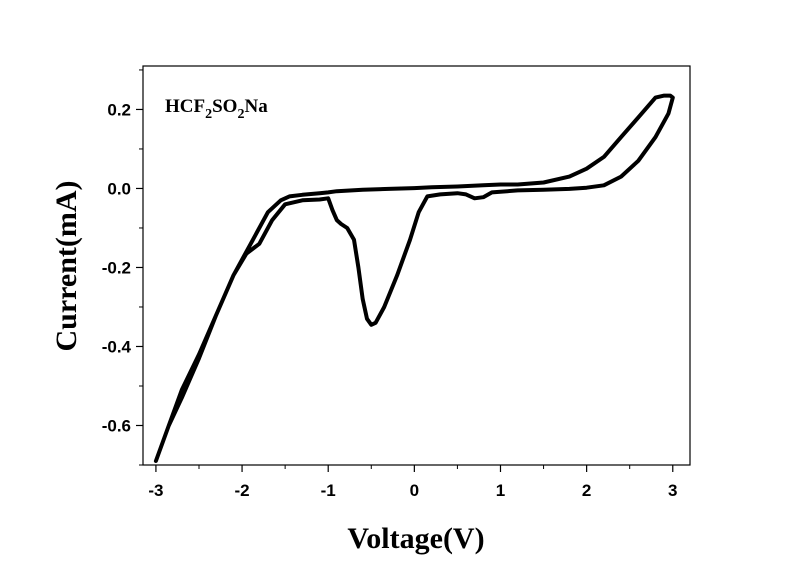 Image resolution: width=800 pixels, height=561 pixels. What do you see at coordinates (119, 188) in the screenshot?
I see `y-tick-label: 0.0` at bounding box center [119, 188].